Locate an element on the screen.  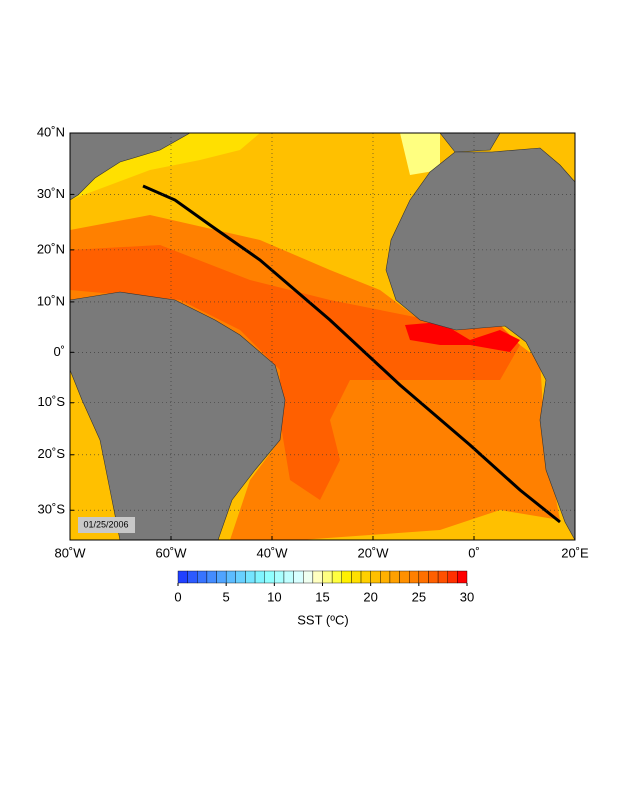
date: 01/25/2006 is located at coordinates (105, 524).